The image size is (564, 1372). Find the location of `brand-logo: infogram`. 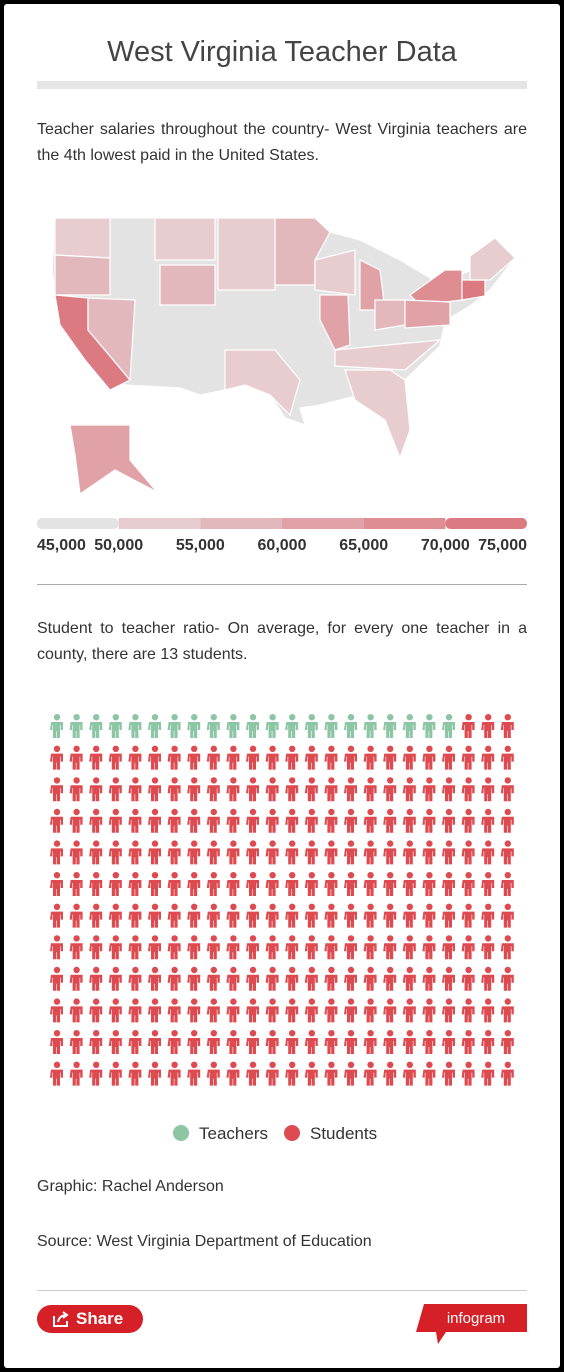

brand-logo: infogram is located at coordinates (472, 1325).